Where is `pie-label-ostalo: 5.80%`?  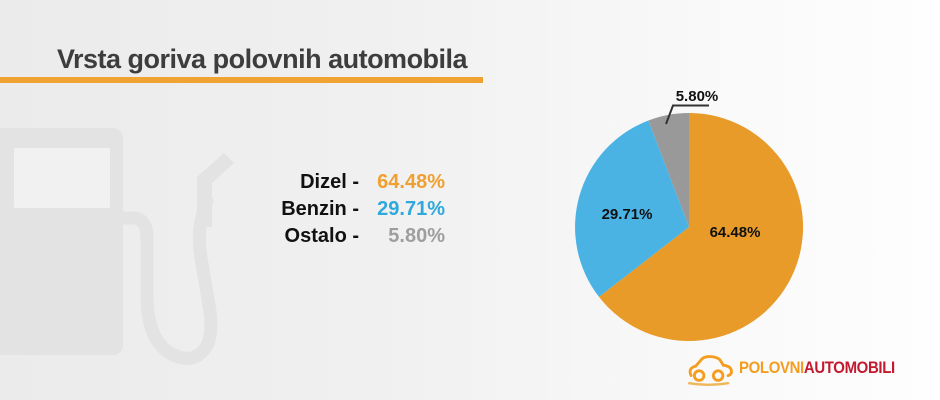
pie-label-ostalo: 5.80% is located at coordinates (697, 96).